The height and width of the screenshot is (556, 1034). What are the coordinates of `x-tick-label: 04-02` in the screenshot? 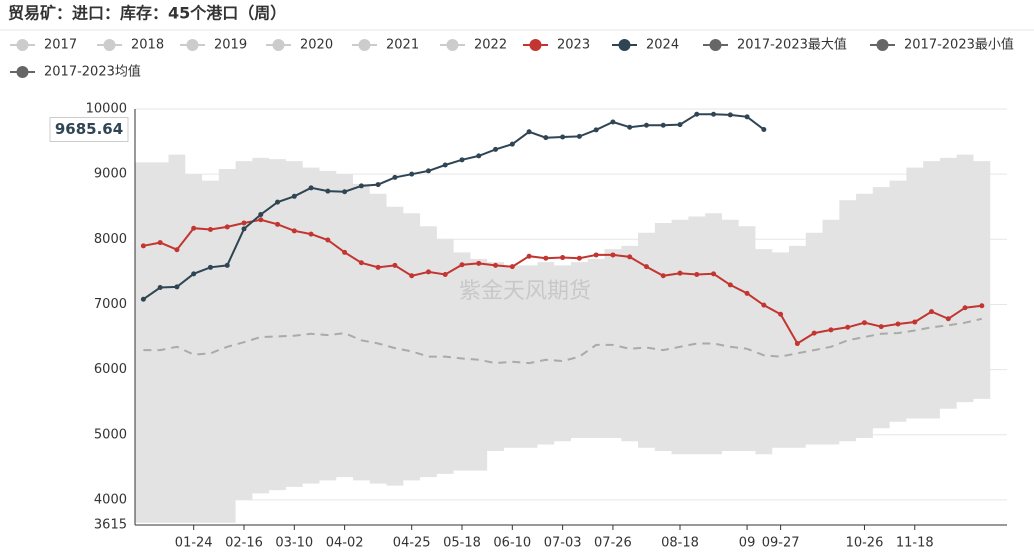 It's located at (345, 543).